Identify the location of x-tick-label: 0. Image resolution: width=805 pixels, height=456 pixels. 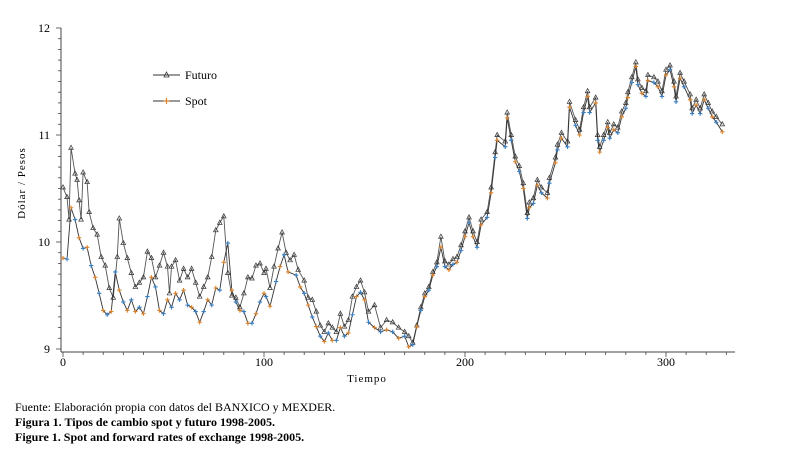
(63, 362).